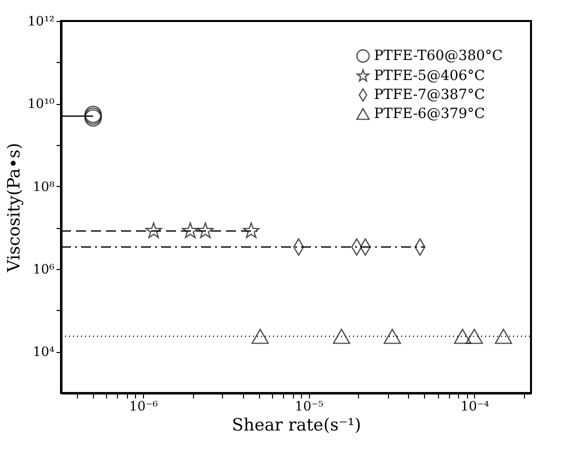  What do you see at coordinates (430, 95) in the screenshot?
I see `legend-label: PTFE-7@387°C` at bounding box center [430, 95].